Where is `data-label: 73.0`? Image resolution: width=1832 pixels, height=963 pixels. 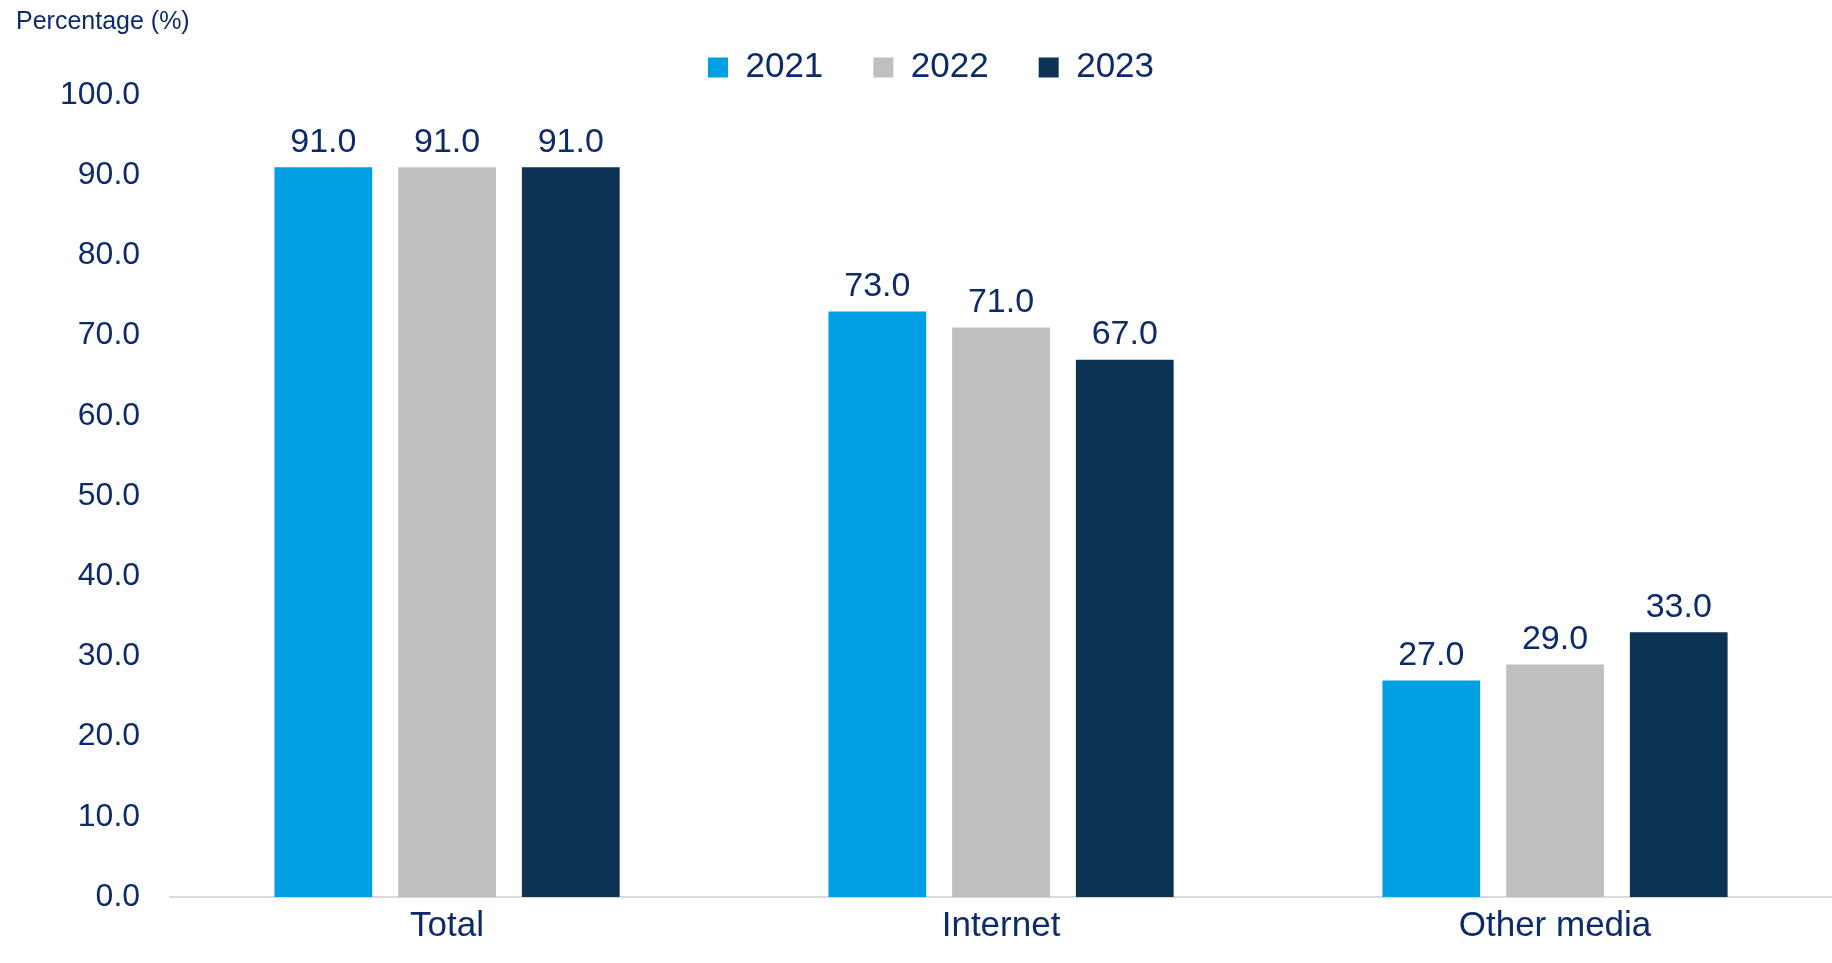
data-label: 73.0 is located at coordinates (877, 283).